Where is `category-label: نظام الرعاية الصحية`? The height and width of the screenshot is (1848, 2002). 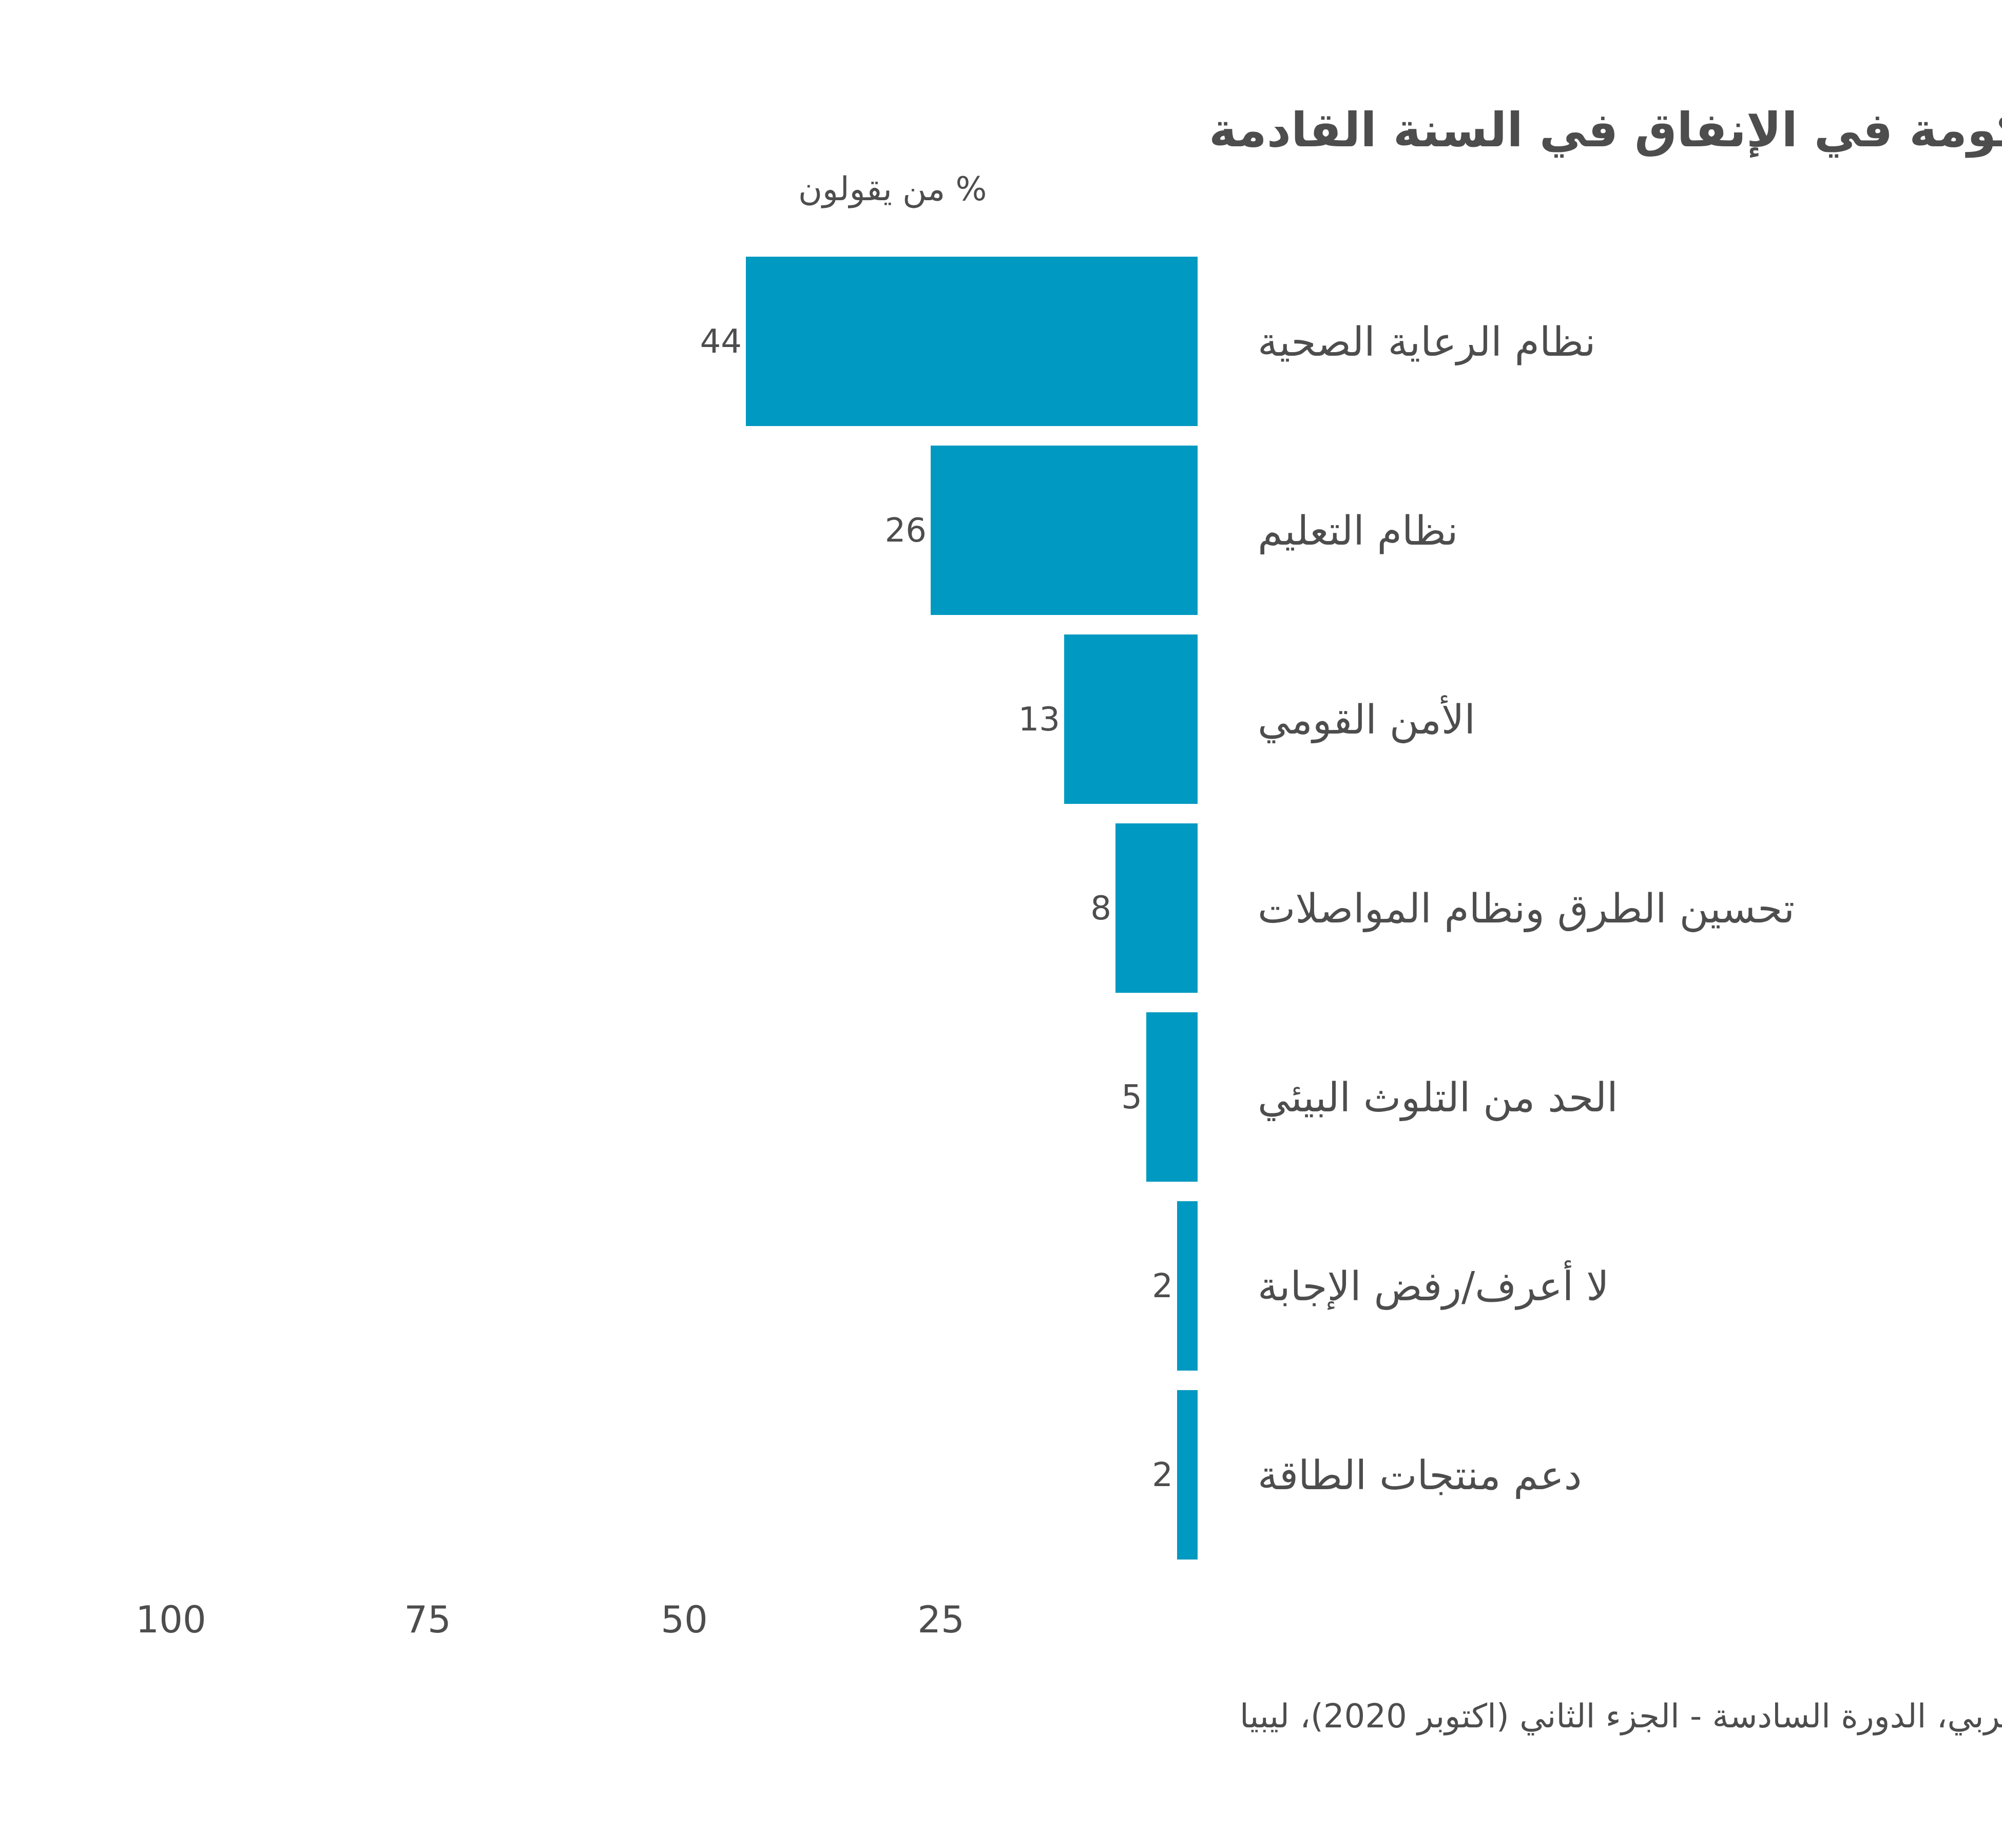
category-label: نظام الرعاية الصحية is located at coordinates (1426, 342).